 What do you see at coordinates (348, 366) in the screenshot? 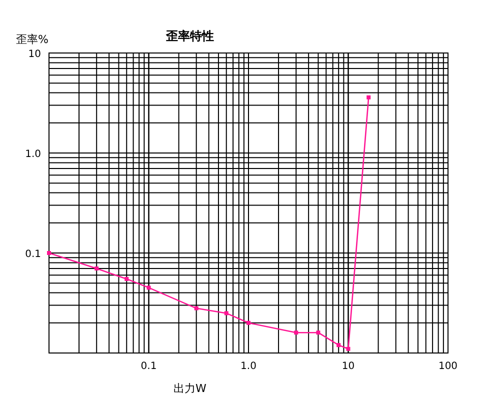
I see `xtick: 10` at bounding box center [348, 366].